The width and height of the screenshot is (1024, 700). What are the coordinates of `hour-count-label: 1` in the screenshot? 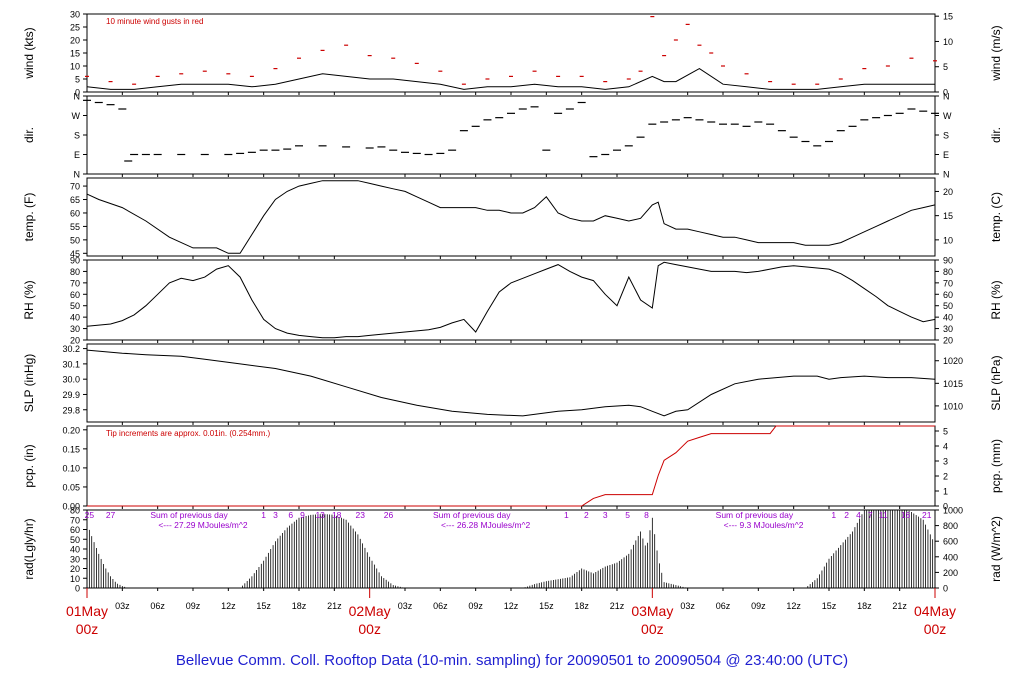 It's located at (566, 515).